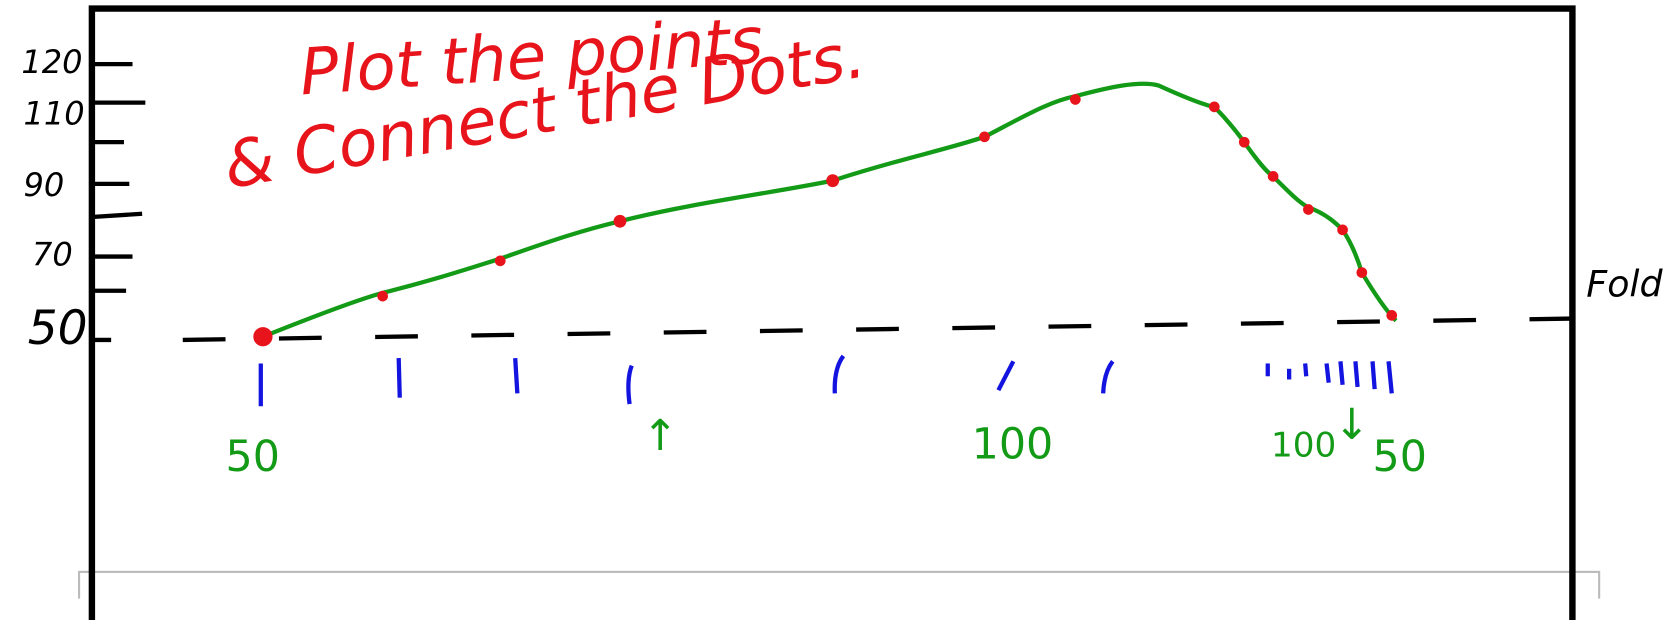 The width and height of the screenshot is (1675, 620). Describe the element at coordinates (53, 113) in the screenshot. I see `y-label: 110` at that location.